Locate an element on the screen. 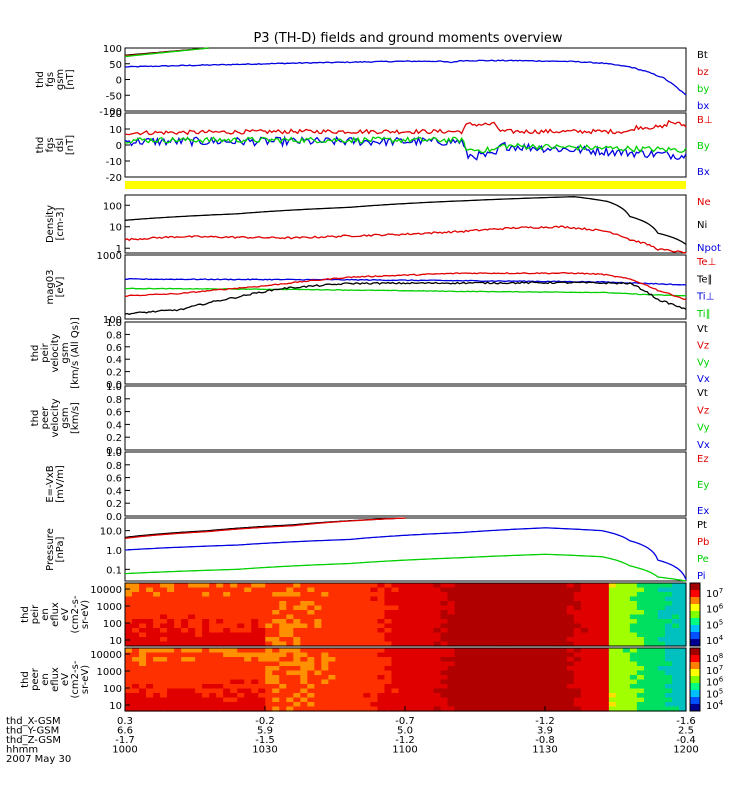  tick-label: 0.4 is located at coordinates (114, 360).